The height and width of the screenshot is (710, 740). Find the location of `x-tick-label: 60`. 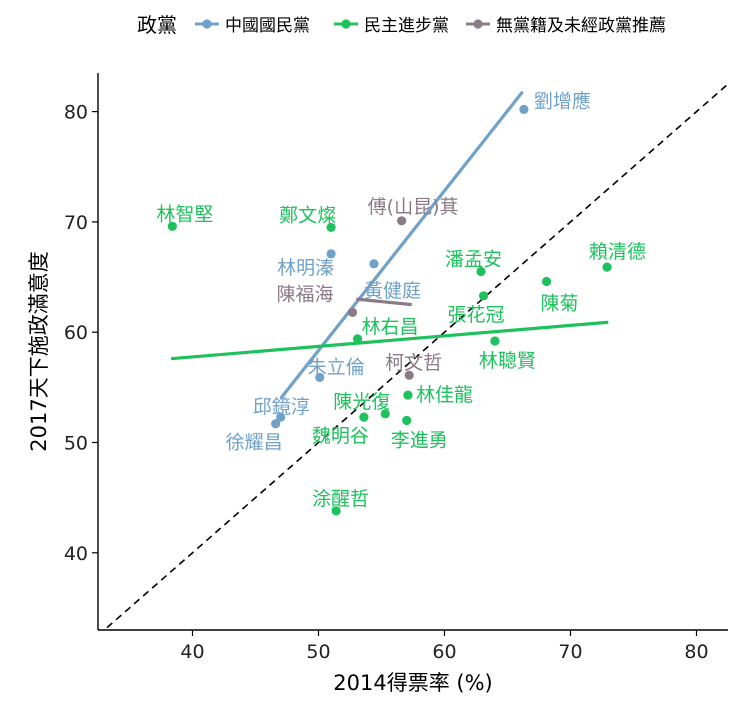

x-tick-label: 60 is located at coordinates (444, 652).